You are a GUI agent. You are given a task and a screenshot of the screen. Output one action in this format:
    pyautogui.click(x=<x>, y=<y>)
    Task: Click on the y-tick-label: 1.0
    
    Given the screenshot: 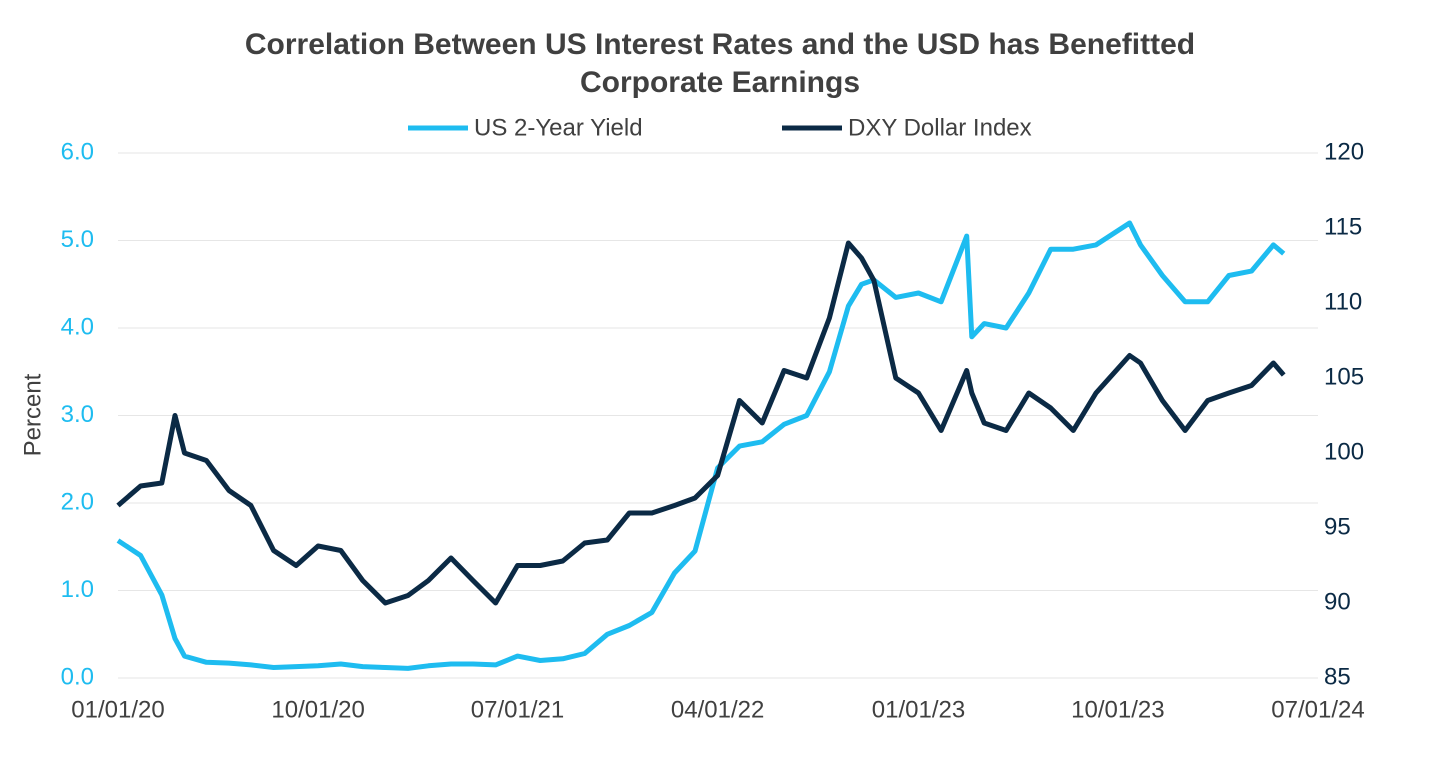 What is the action you would take?
    pyautogui.click(x=77, y=589)
    